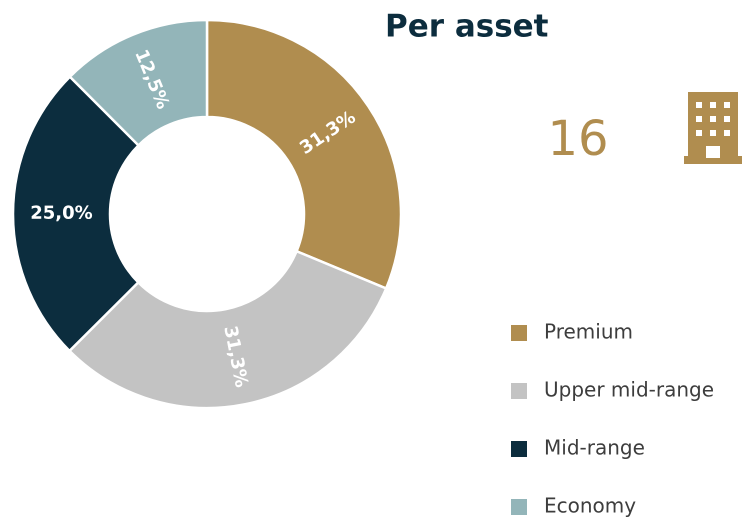  What do you see at coordinates (629, 390) in the screenshot?
I see `legend-label: Upper mid-range` at bounding box center [629, 390].